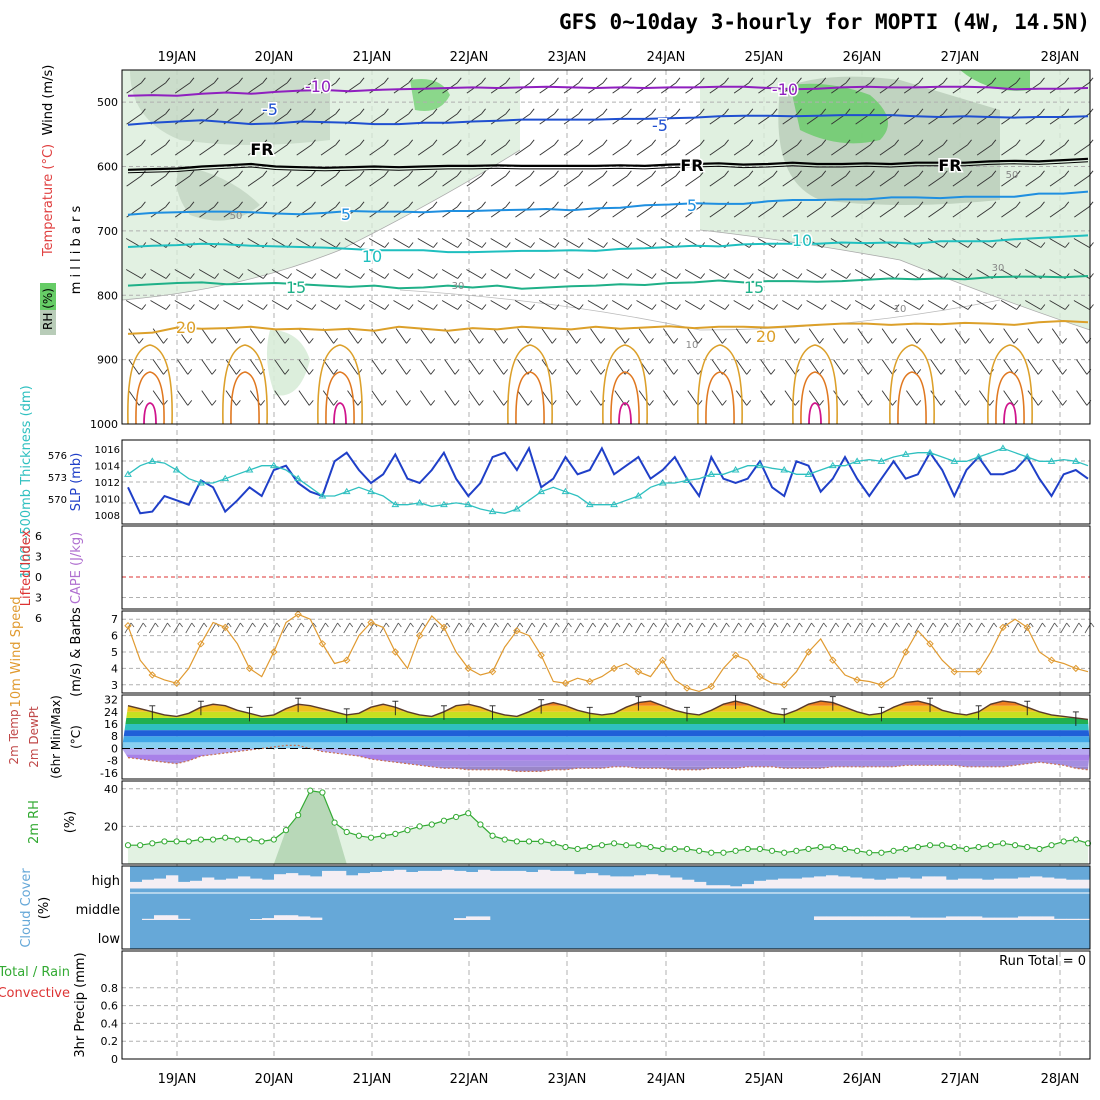  I want to click on y-axis-label-cloud-unit: (%), so click(44, 908).